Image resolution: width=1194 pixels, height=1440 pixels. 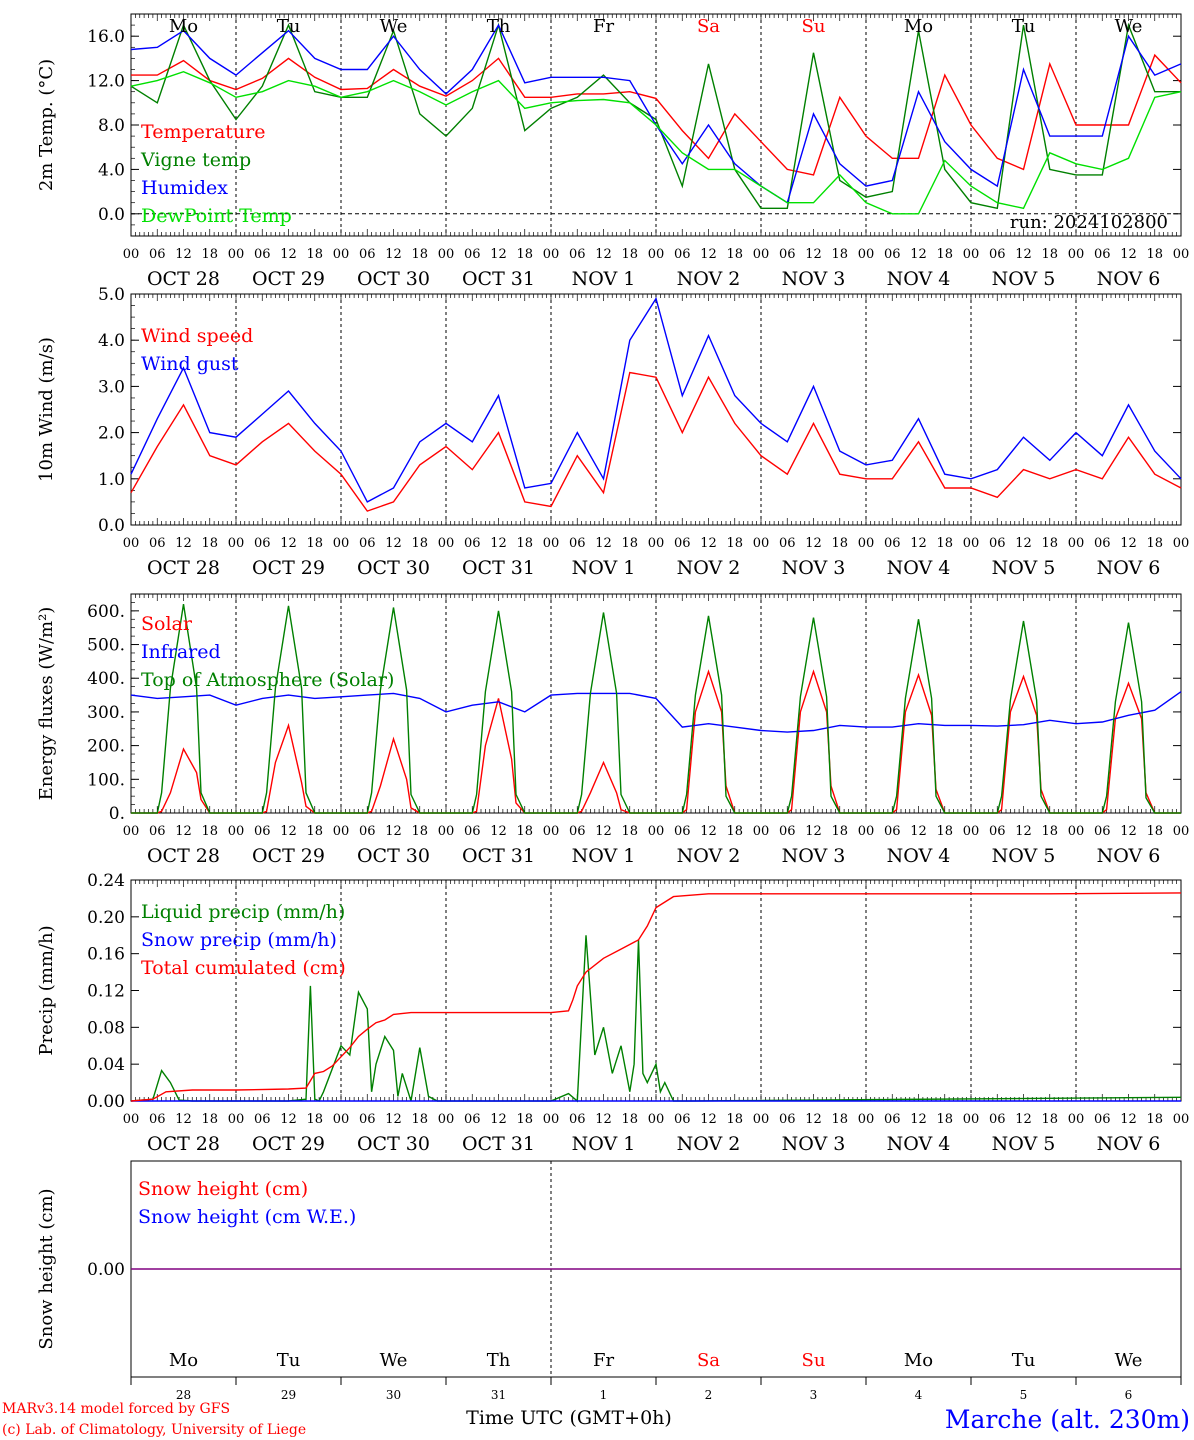 I want to click on y-tick-label: 4.0, so click(x=111, y=341).